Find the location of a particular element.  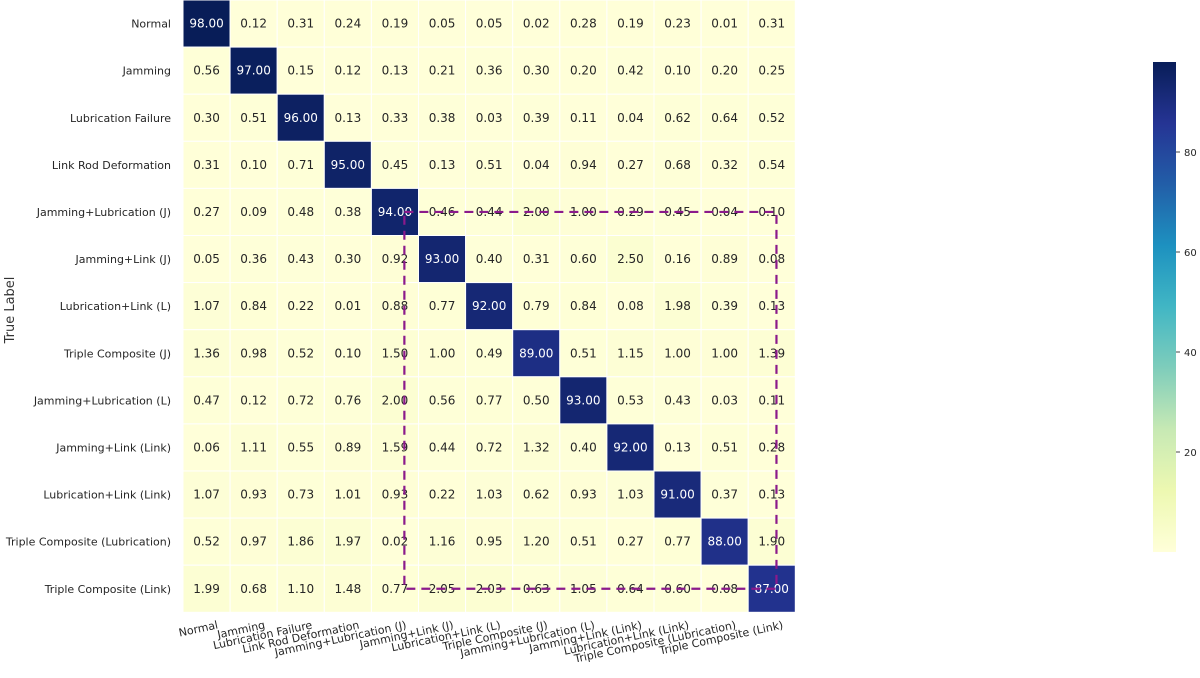

y-tick-label: Triple Composite (Link) is located at coordinates (107, 589).